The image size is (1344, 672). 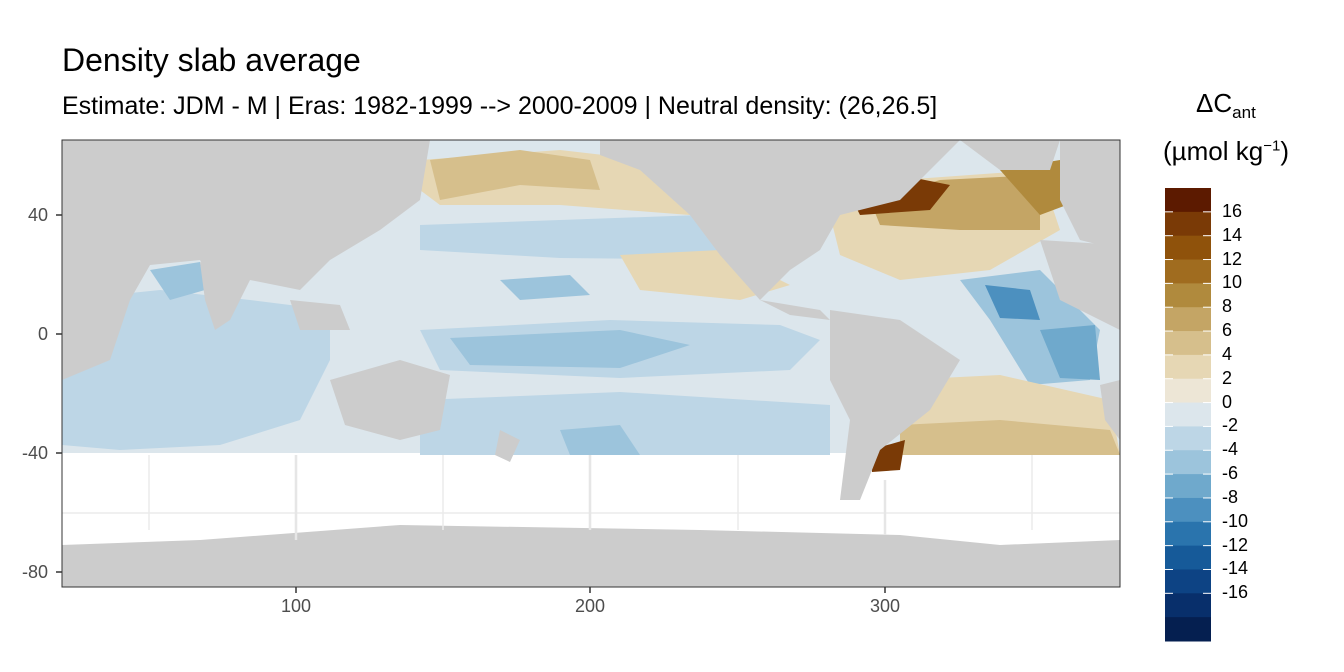 I want to click on legend-unit-close: ), so click(x=1284, y=151).